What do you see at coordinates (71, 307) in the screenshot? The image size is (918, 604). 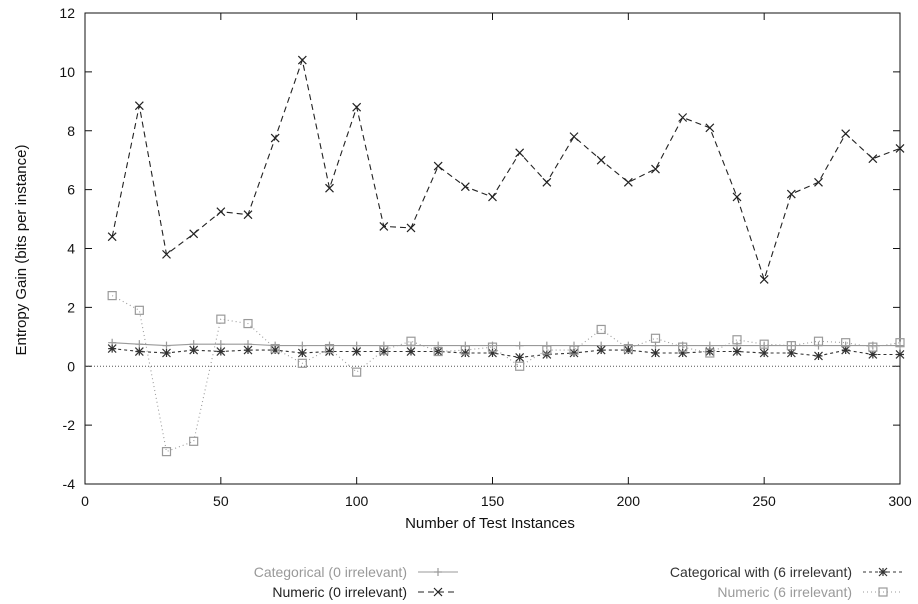 I see `y-tick-label: 2` at bounding box center [71, 307].